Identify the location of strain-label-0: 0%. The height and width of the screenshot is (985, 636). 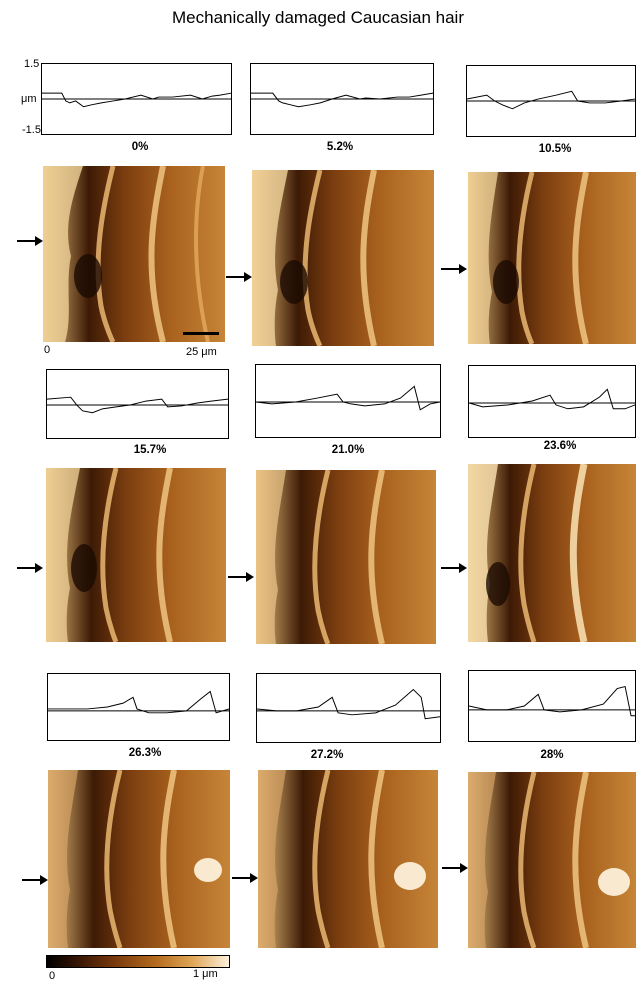
(140, 147).